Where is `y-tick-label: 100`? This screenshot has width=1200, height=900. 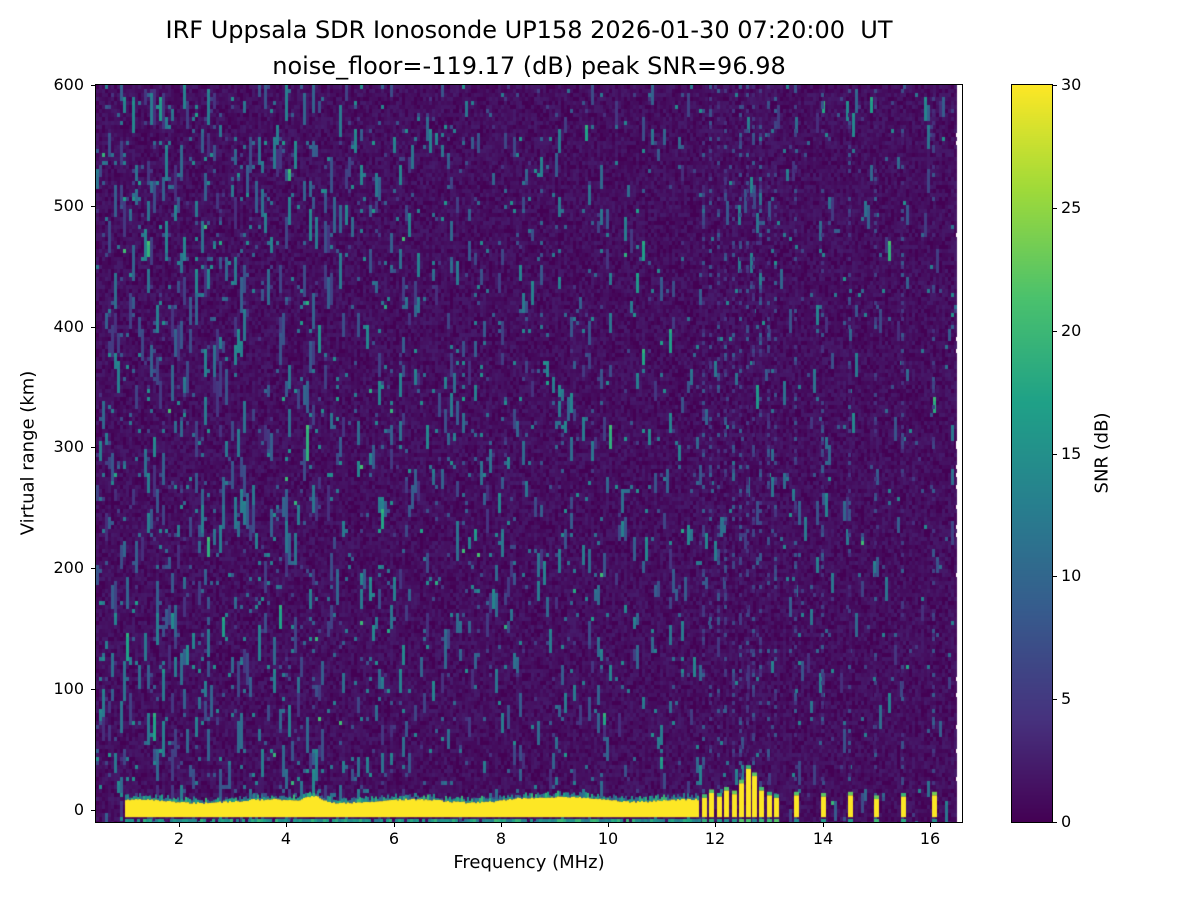
y-tick-label: 100 is located at coordinates (68, 688).